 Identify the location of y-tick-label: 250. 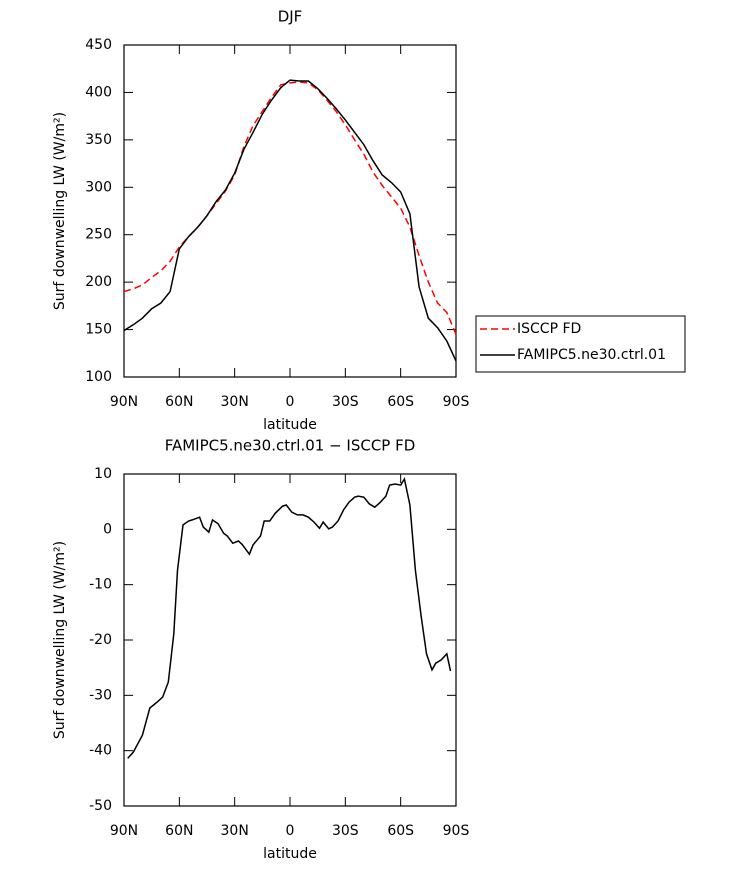
(98, 235).